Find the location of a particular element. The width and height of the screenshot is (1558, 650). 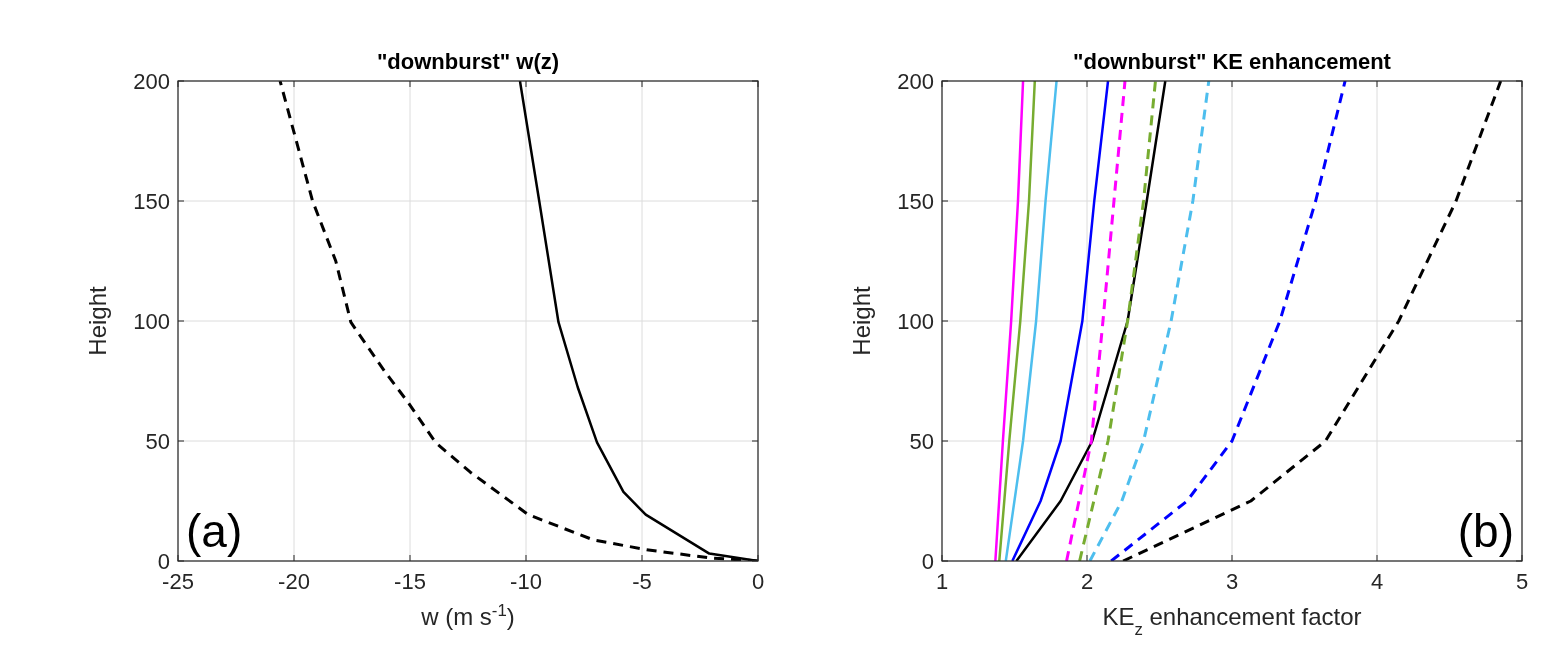

x-tick-label: 2 is located at coordinates (1087, 581).